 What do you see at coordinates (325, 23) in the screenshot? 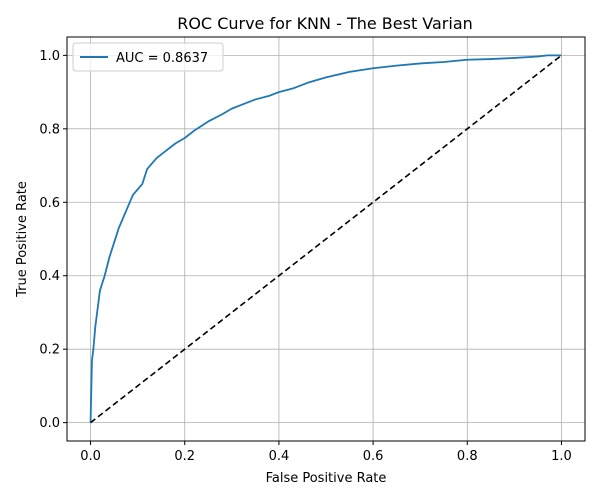
I see `chart-title: ROC Curve for KNN - The Best Varian` at bounding box center [325, 23].